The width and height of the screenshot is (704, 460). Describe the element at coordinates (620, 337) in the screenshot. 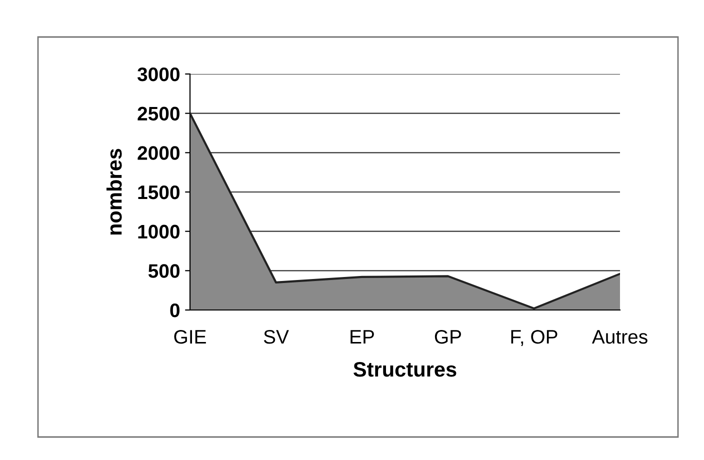

I see `x-tick-label: Autres` at that location.